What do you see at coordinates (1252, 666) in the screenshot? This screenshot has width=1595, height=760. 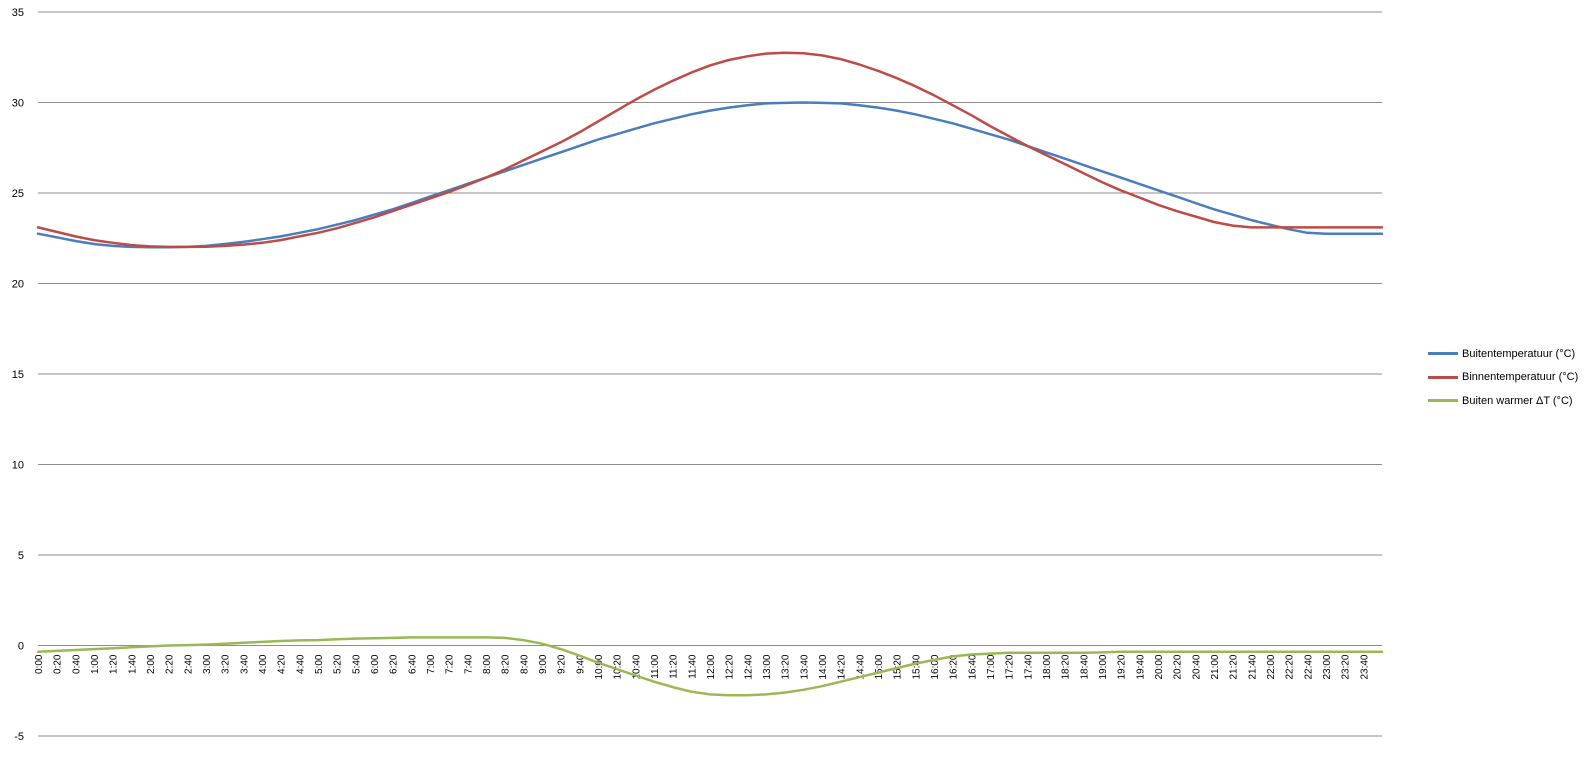 I see `x-tick-label: 21:40` at bounding box center [1252, 666].